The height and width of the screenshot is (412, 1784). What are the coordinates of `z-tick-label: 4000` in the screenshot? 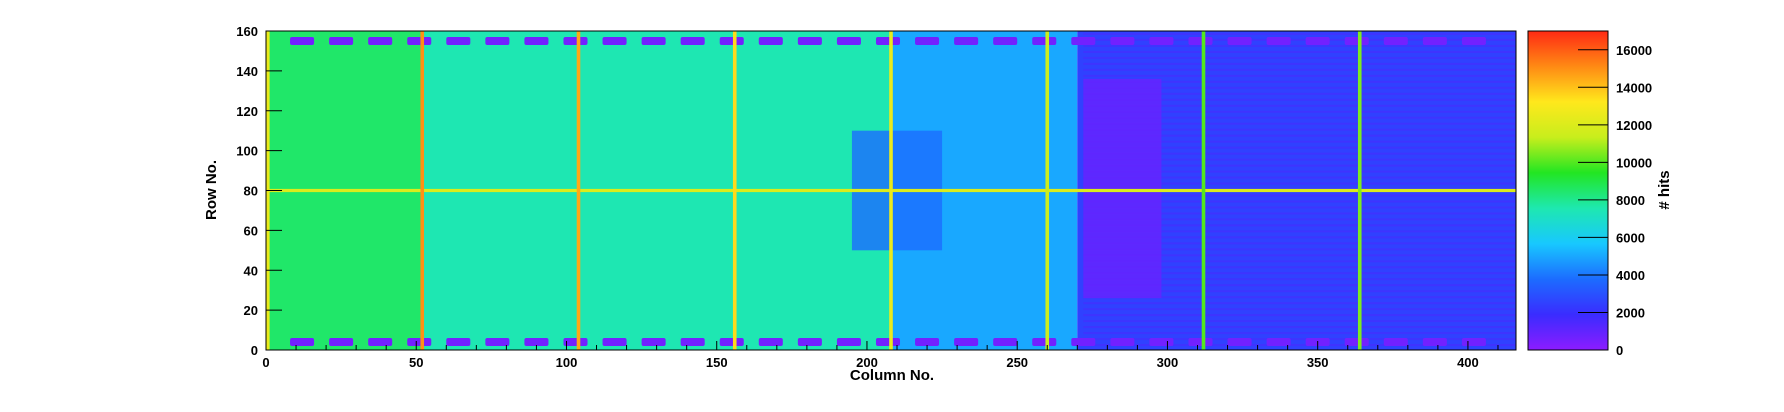 It's located at (1630, 275).